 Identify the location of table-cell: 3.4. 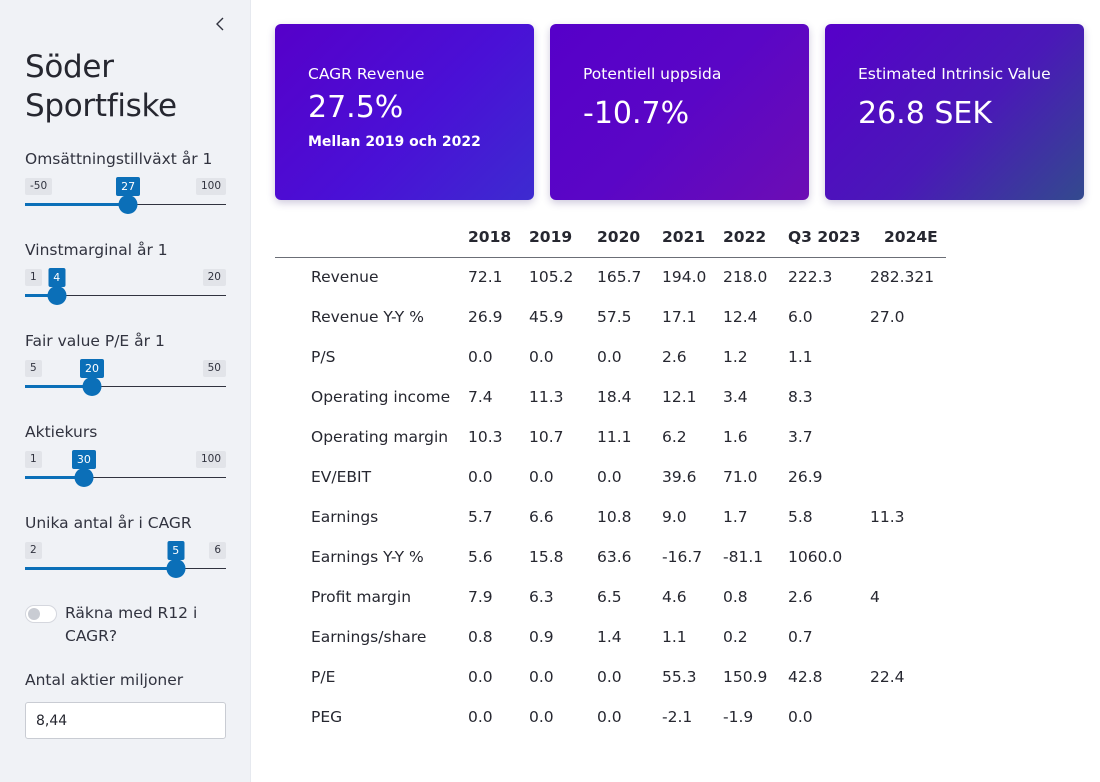
(735, 397).